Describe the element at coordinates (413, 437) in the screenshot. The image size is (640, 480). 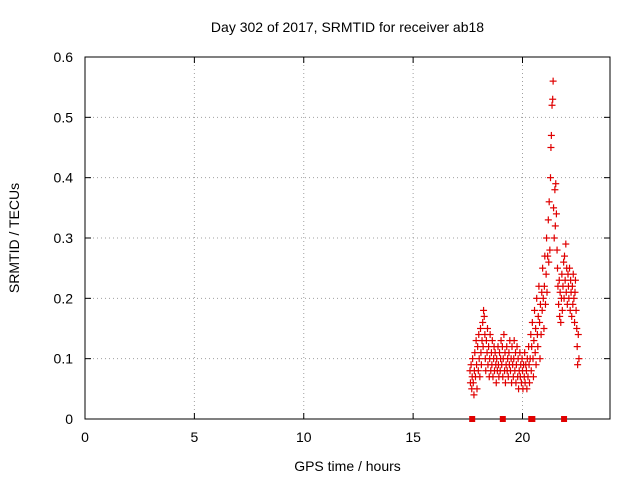
I see `x-tick-label: 15` at that location.